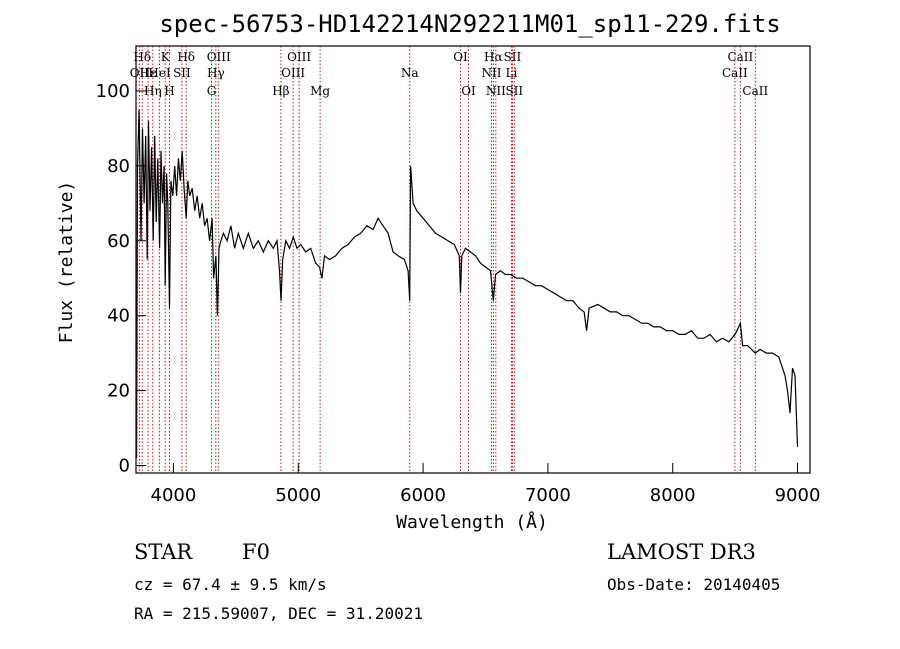 This screenshot has height=649, width=900. I want to click on obs-date: Obs-Date: 20140405, so click(694, 584).